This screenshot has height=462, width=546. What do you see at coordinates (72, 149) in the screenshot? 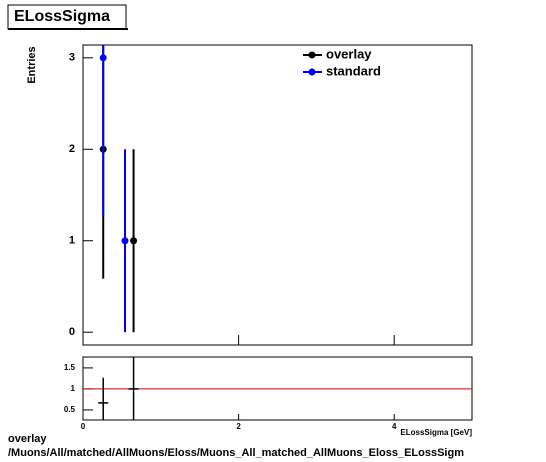
I see `y-tick-label: 2` at bounding box center [72, 149].